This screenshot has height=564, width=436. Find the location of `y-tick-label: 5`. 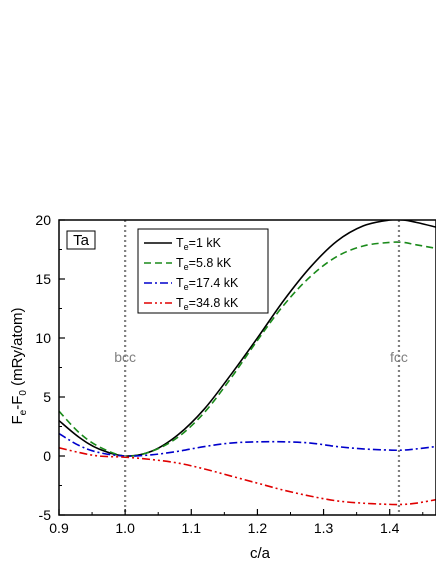

y-tick-label: 5 is located at coordinates (47, 397).